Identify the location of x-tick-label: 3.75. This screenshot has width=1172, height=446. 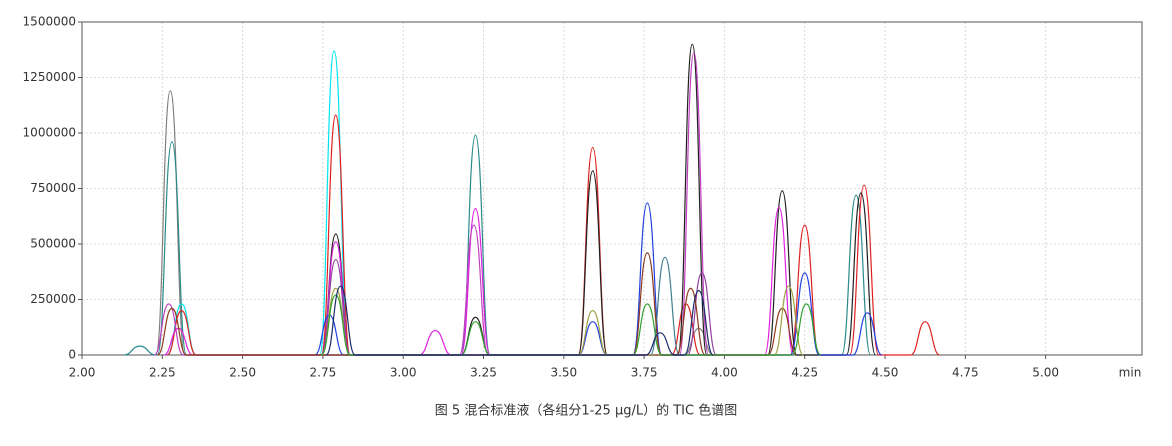
(644, 373).